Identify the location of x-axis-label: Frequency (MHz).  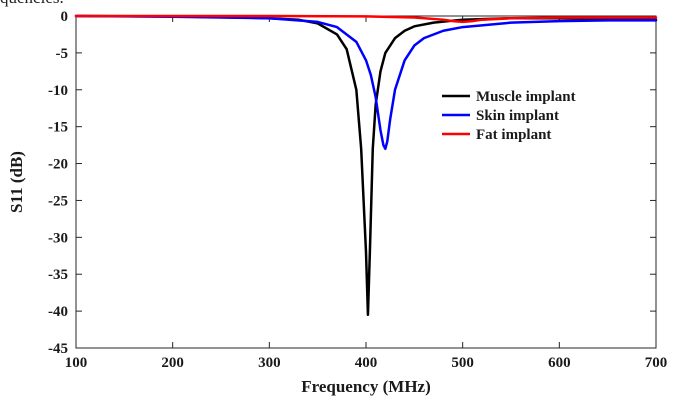
(366, 386).